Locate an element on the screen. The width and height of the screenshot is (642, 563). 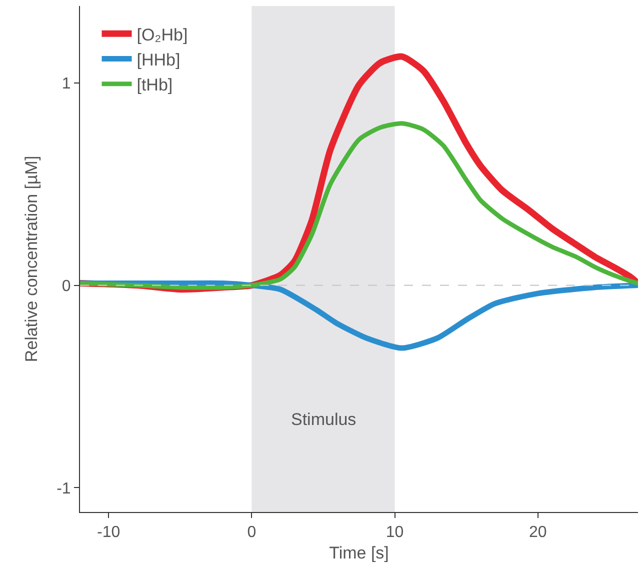
y-tick-label: -1 is located at coordinates (63, 489).